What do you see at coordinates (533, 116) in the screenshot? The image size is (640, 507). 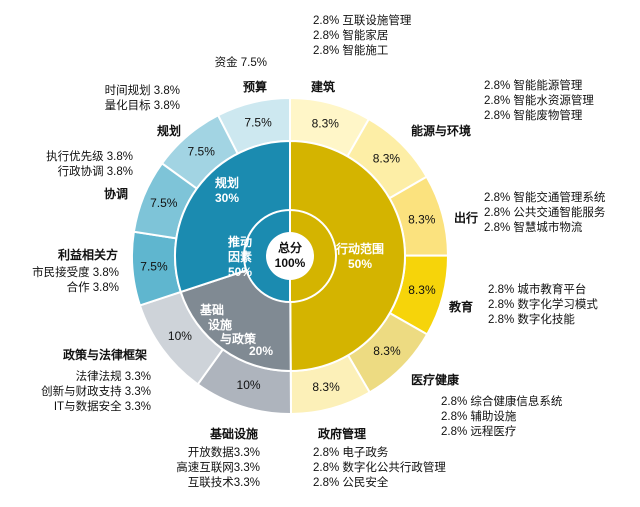 I see `list-item: 2.8% 智能废物管理` at bounding box center [533, 116].